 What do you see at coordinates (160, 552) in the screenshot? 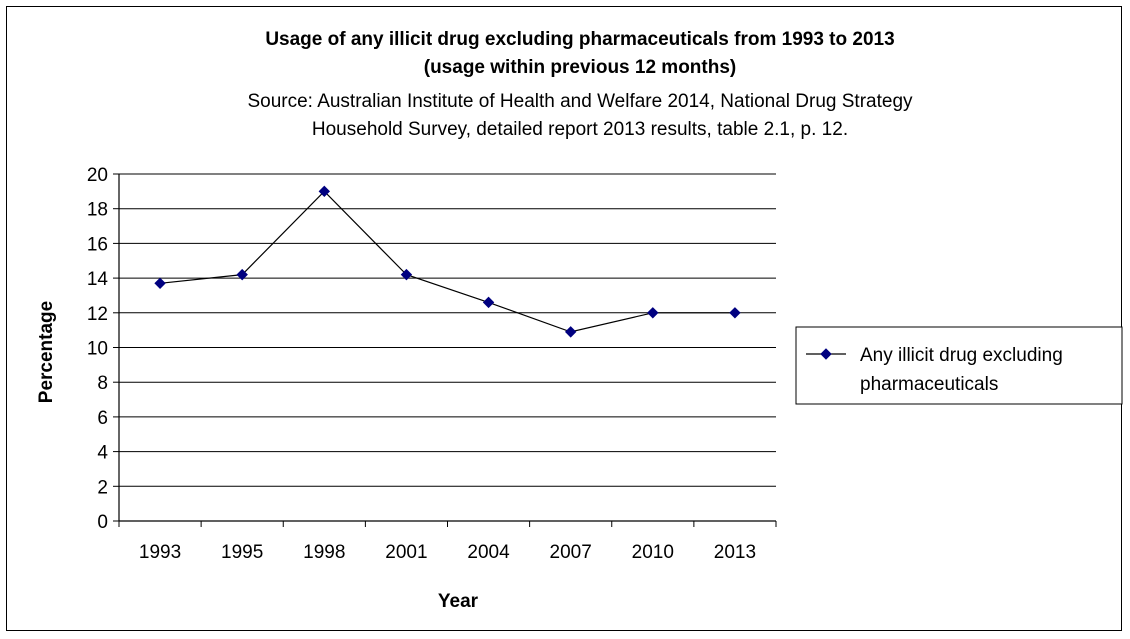
I see `x-tick-label: 1993` at bounding box center [160, 552].